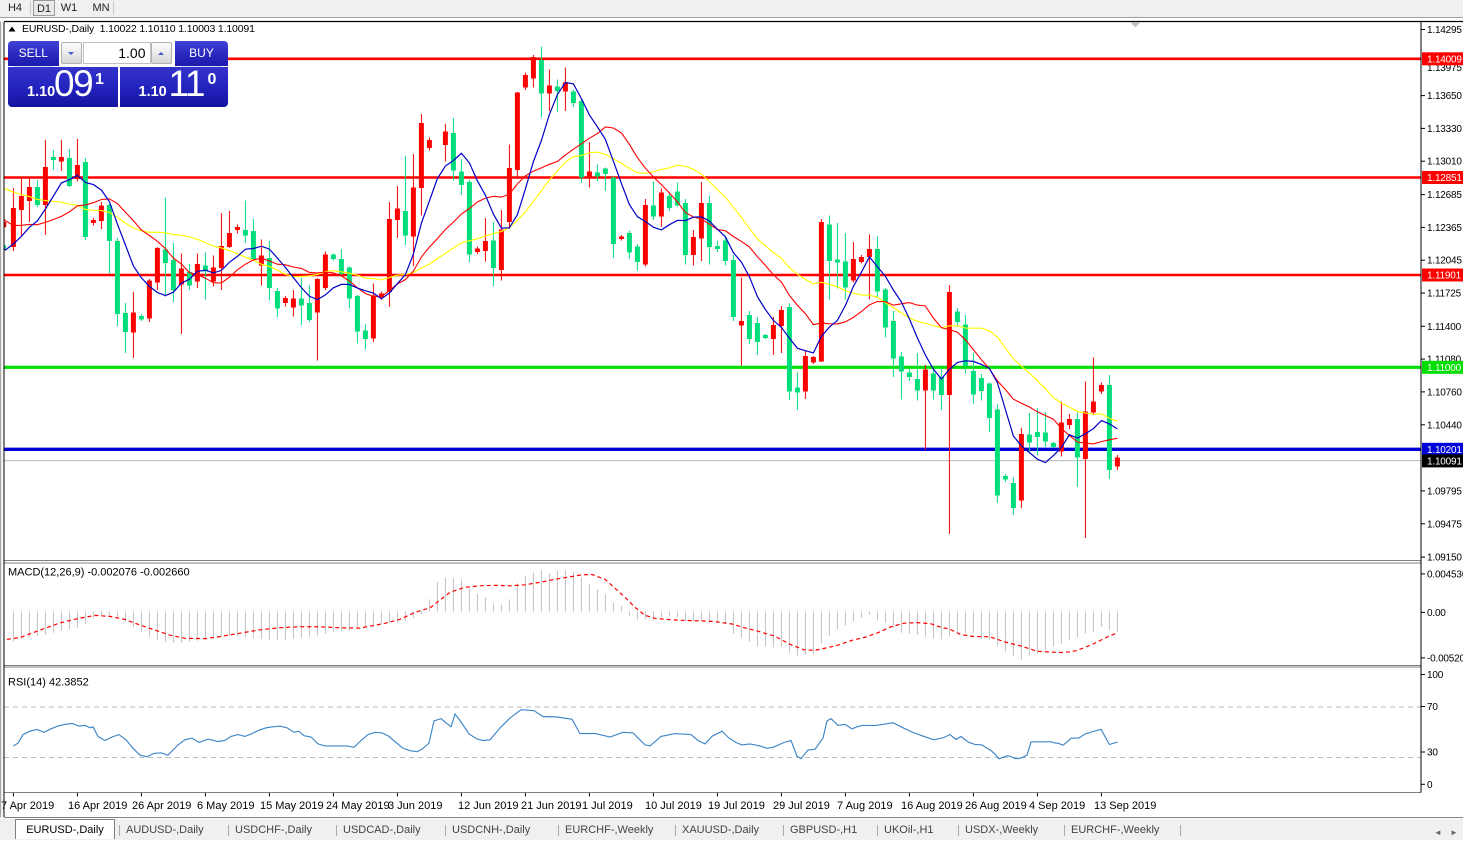 The width and height of the screenshot is (1463, 841). What do you see at coordinates (358, 806) in the screenshot?
I see `svg-text: 24 May 2019` at bounding box center [358, 806].